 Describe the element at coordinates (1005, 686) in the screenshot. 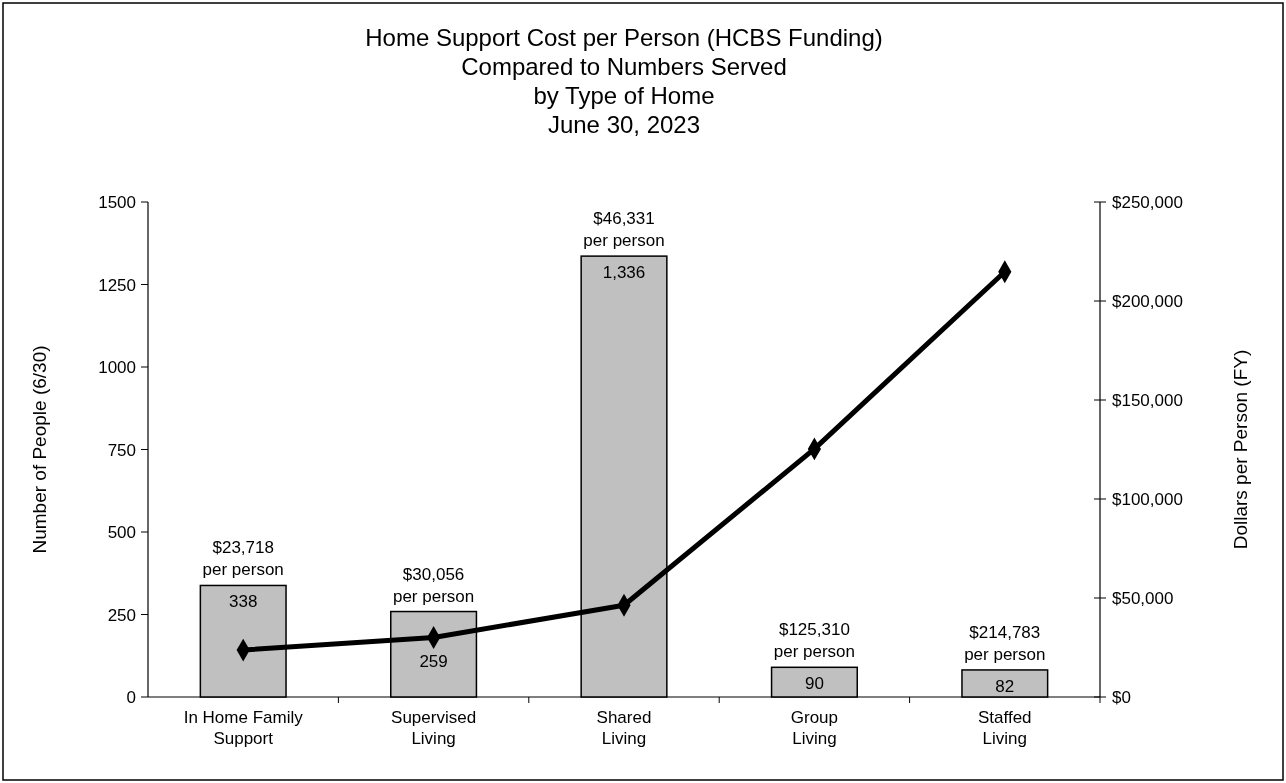

I see `data-label: 82` at that location.